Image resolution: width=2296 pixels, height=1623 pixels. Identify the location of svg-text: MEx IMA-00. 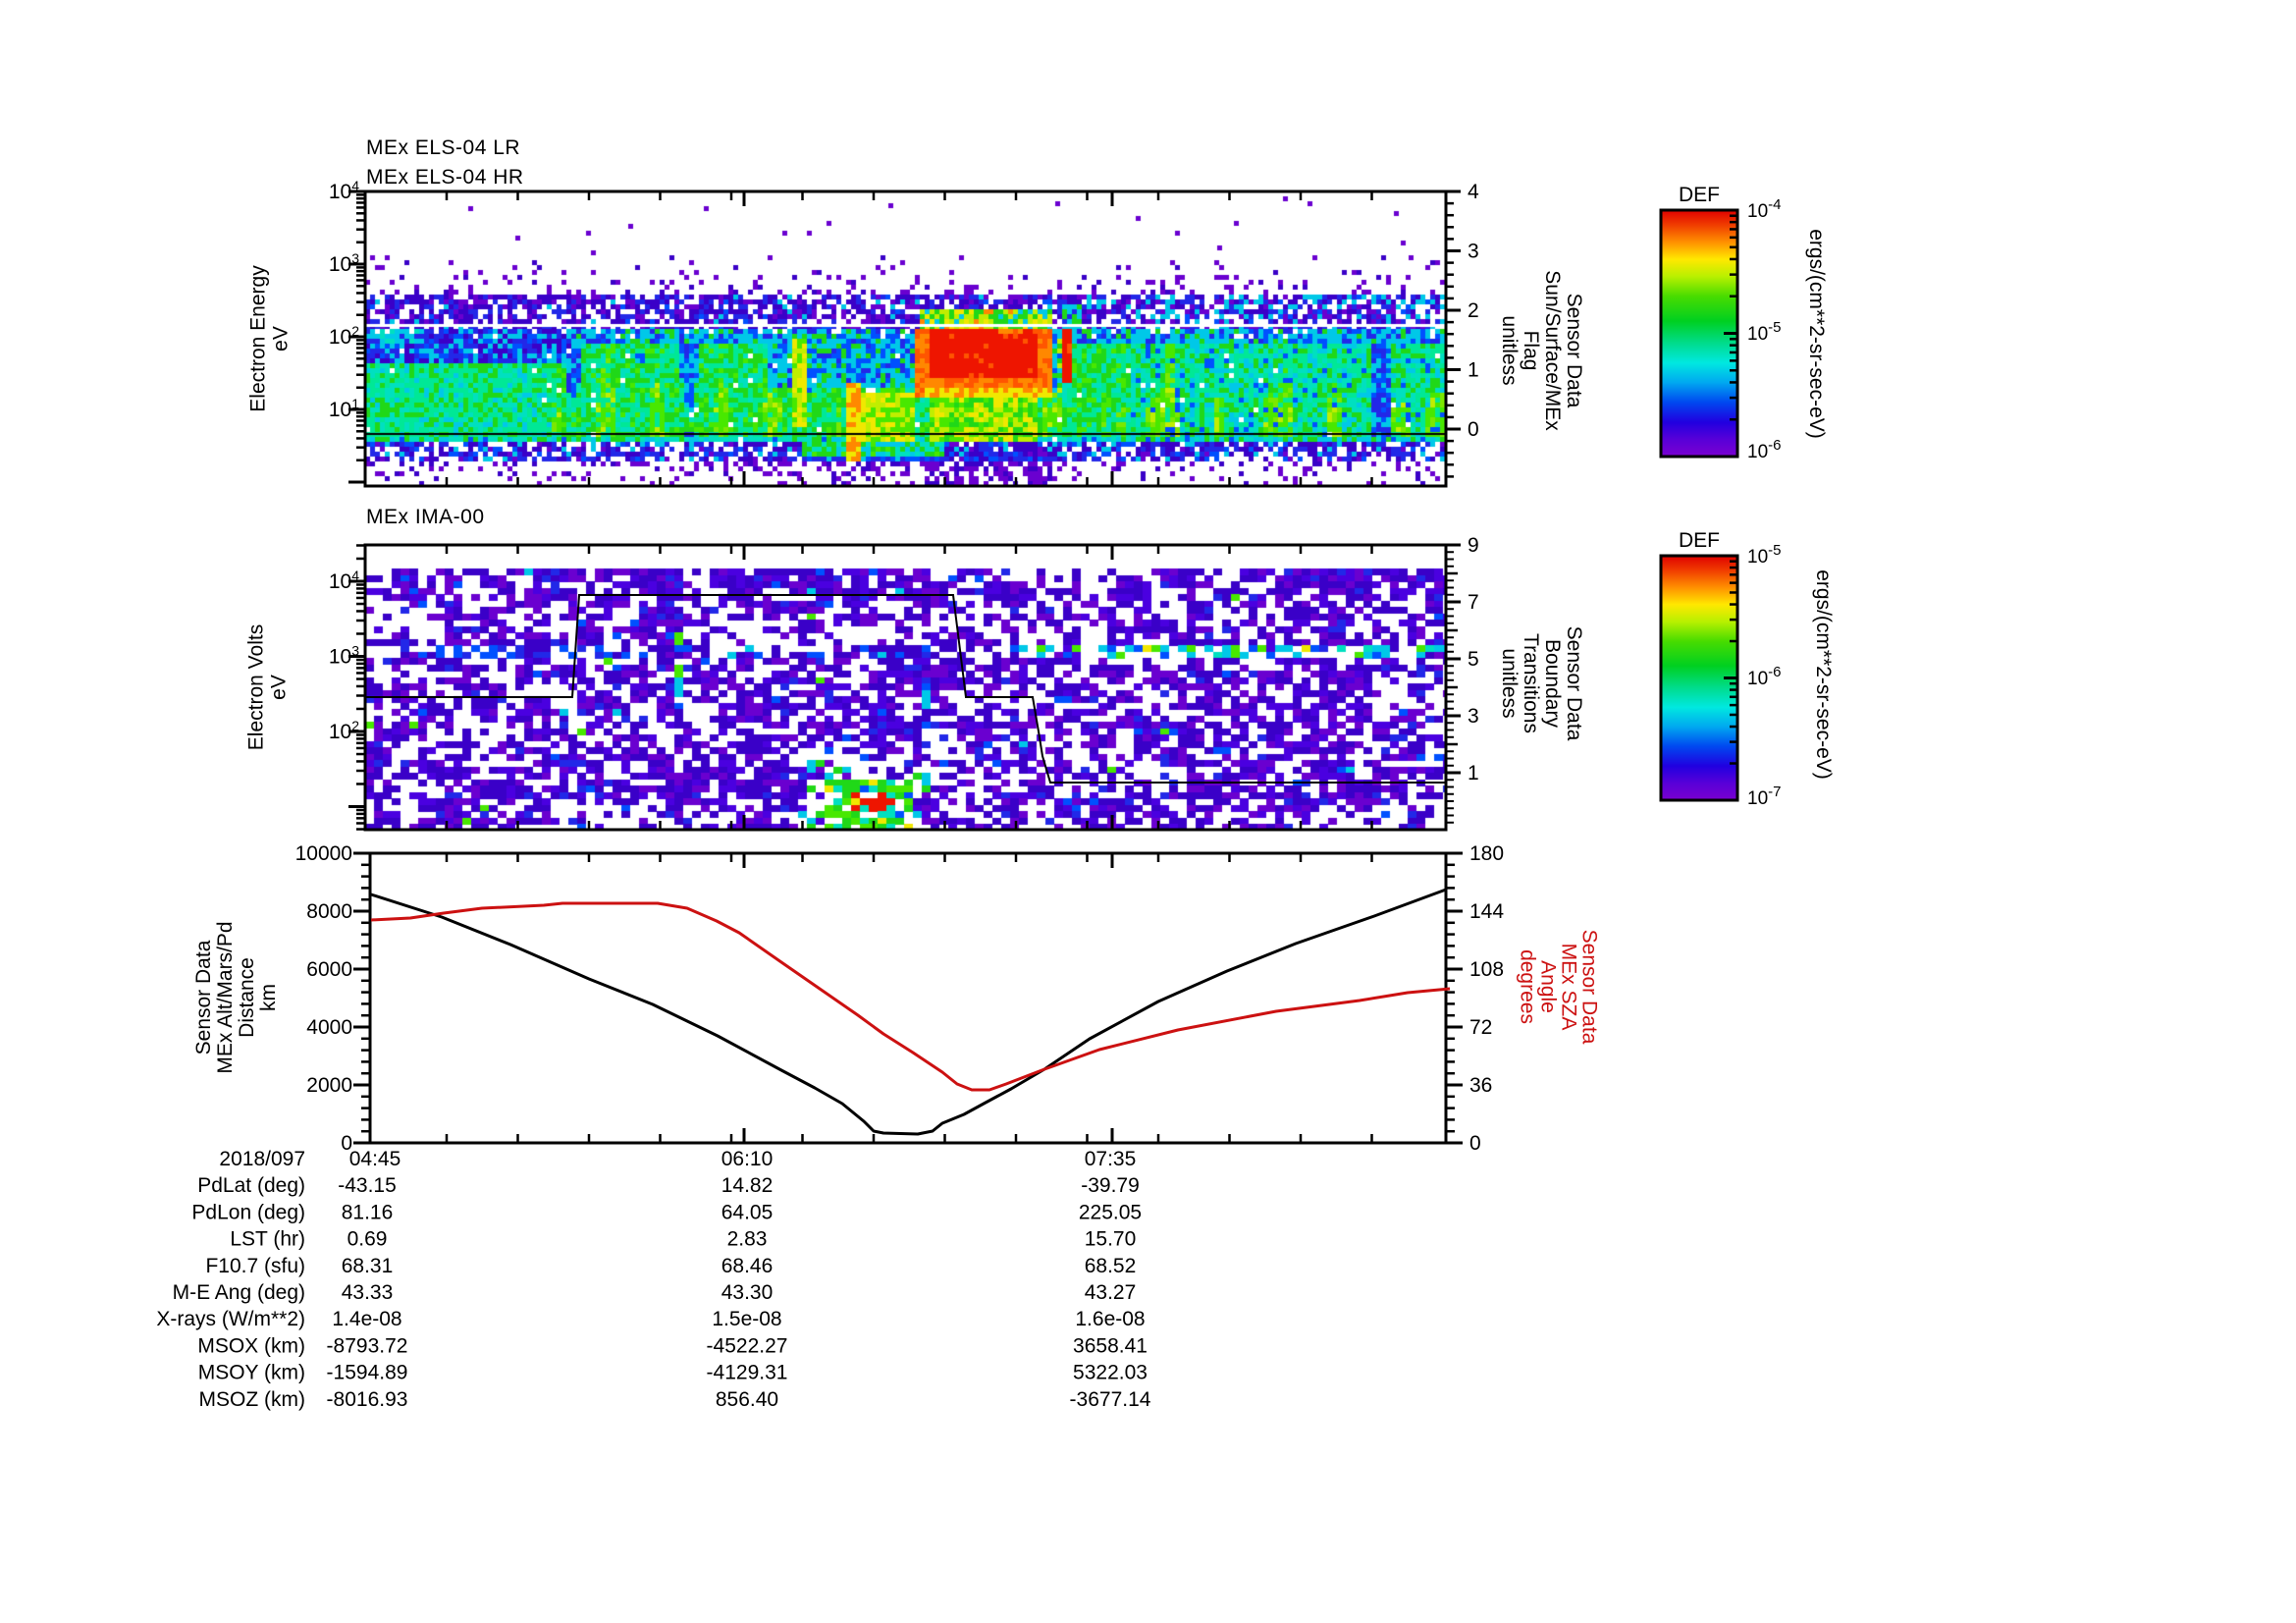
(426, 517).